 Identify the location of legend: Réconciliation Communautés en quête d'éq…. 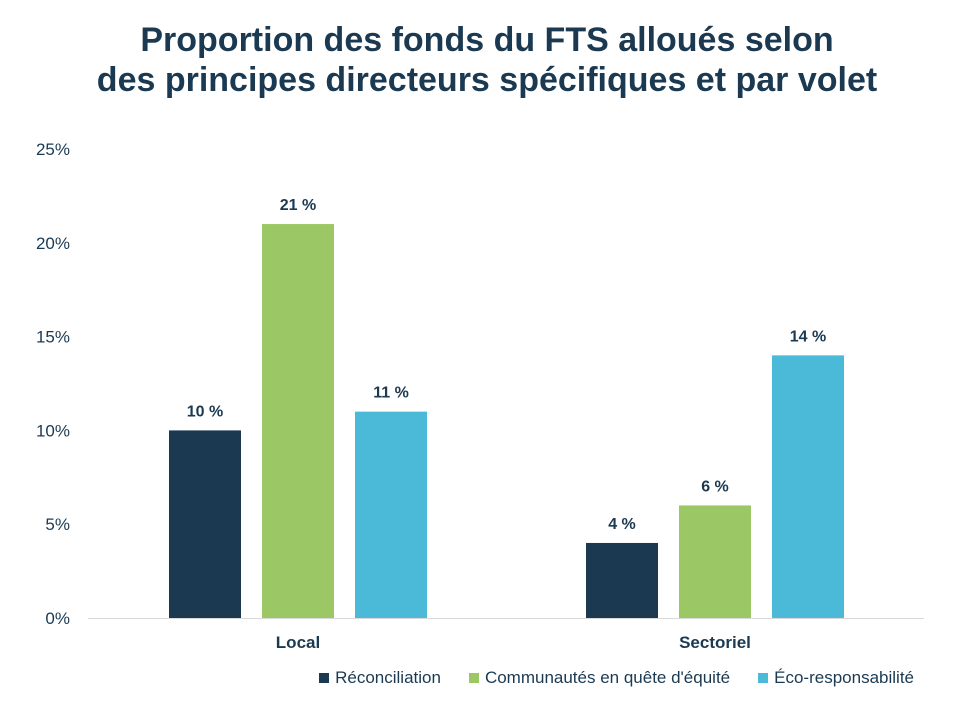
(616, 678).